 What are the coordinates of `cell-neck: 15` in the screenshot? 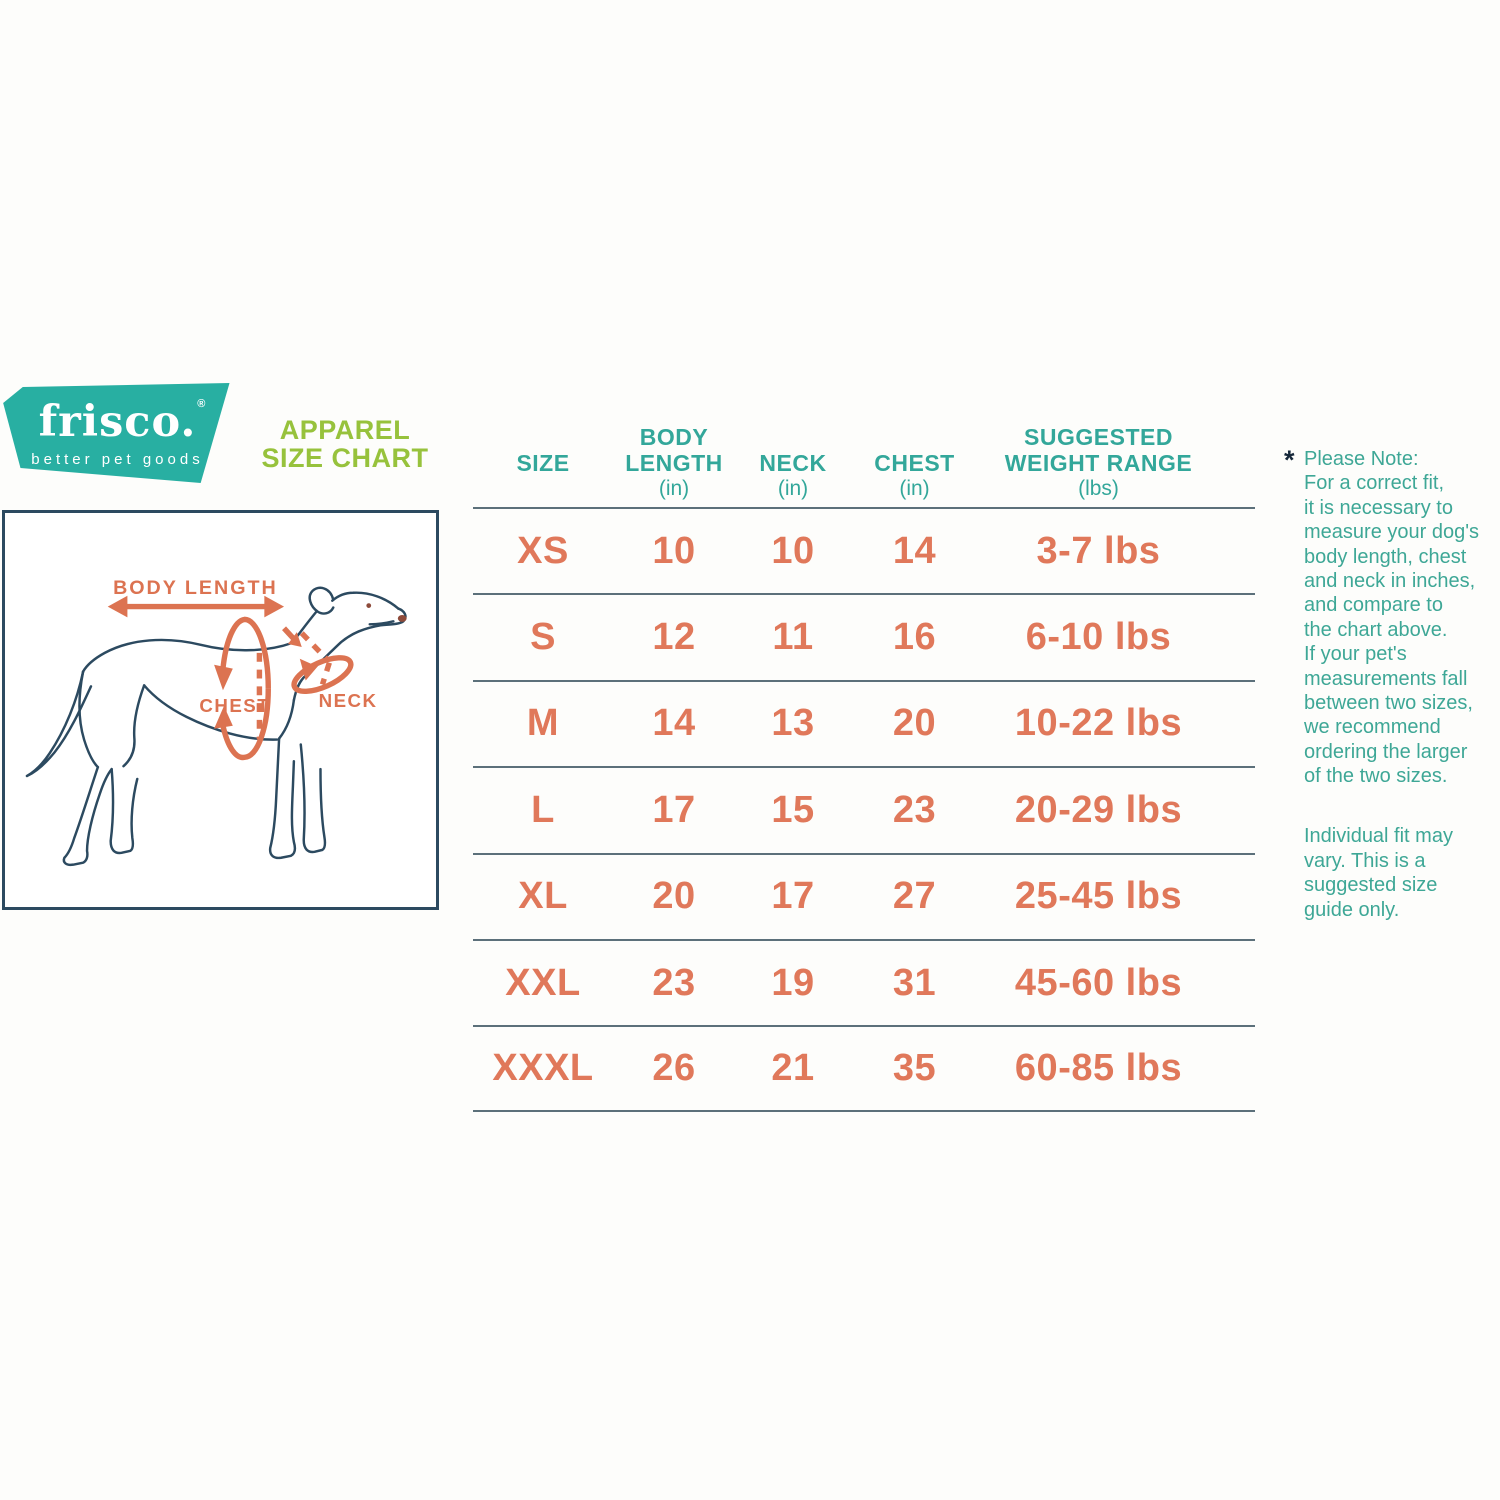 It's located at (793, 809).